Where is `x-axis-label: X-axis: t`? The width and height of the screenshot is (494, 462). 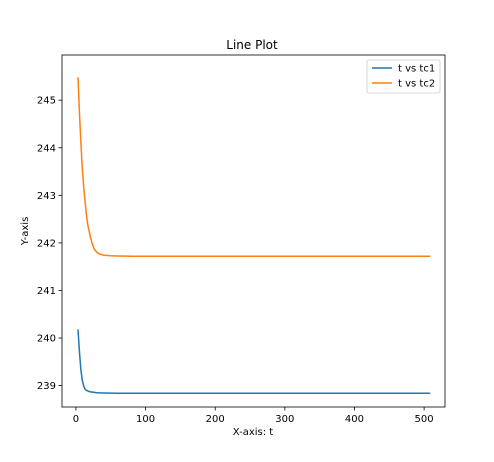
x-axis-label: X-axis: t is located at coordinates (253, 432).